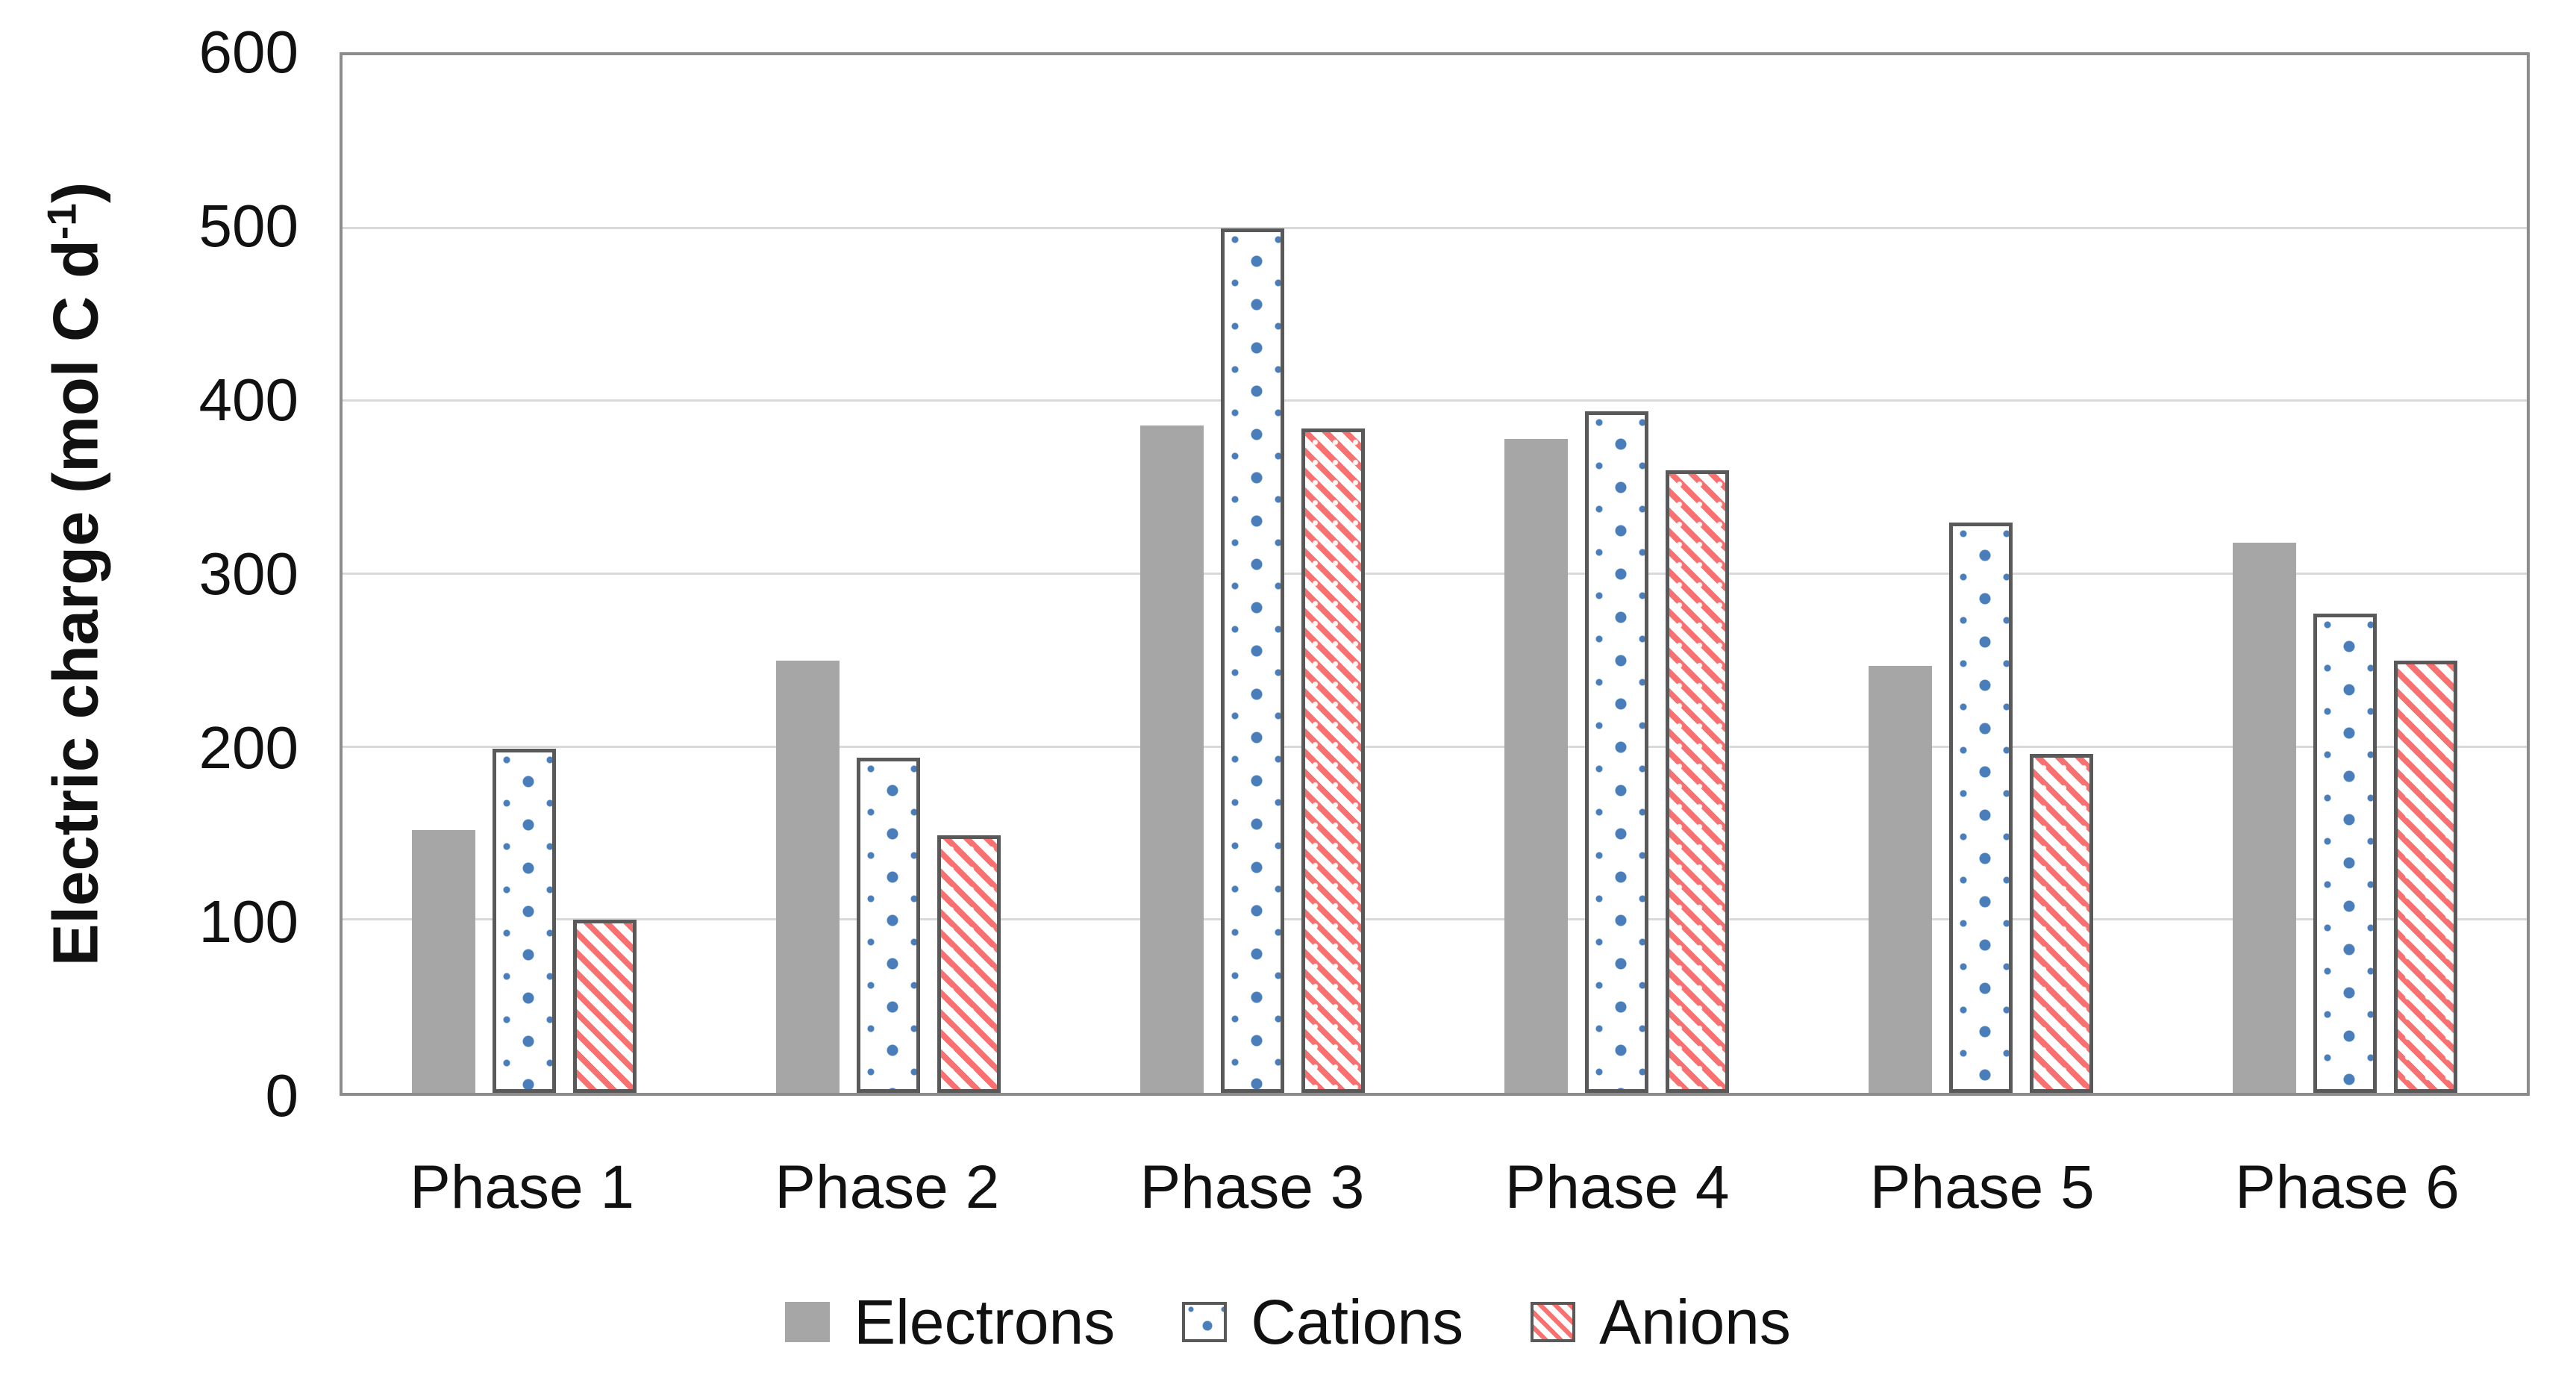 This screenshot has width=2576, height=1378. I want to click on x-axis-label-6: Phase 6, so click(2347, 1187).